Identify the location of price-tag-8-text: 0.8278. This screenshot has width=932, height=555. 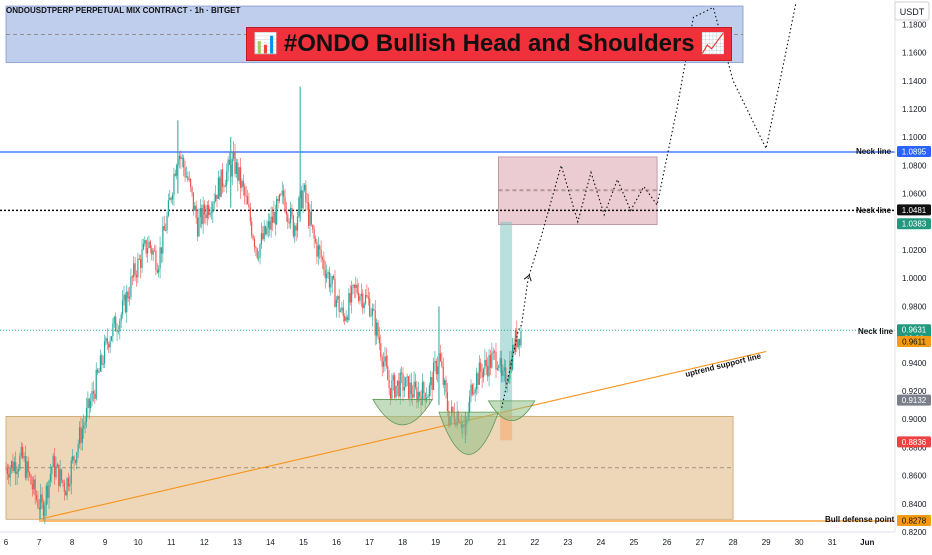
(914, 521).